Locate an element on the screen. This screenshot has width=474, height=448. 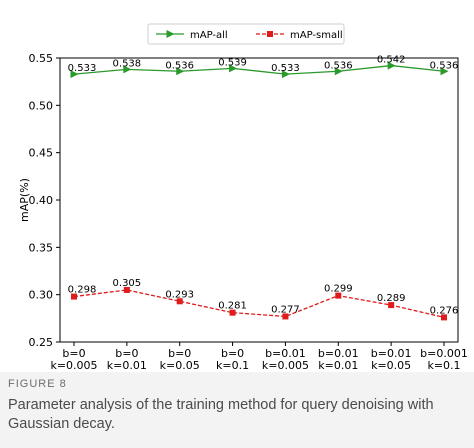
legend-label-mAP-all: mAP-all is located at coordinates (209, 35).